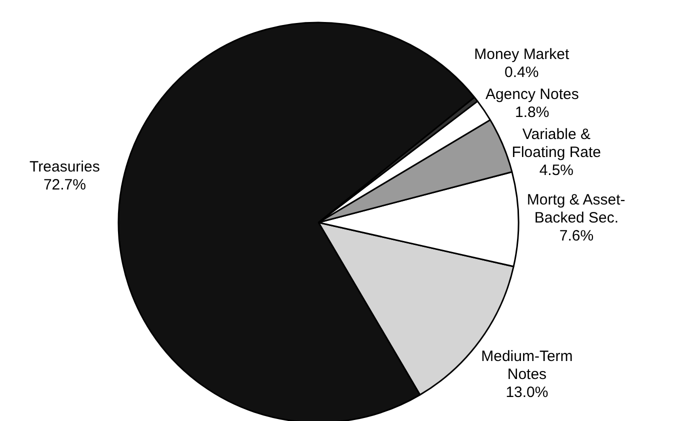 This screenshot has width=673, height=421. What do you see at coordinates (532, 112) in the screenshot?
I see `data-label: 1.8%` at bounding box center [532, 112].